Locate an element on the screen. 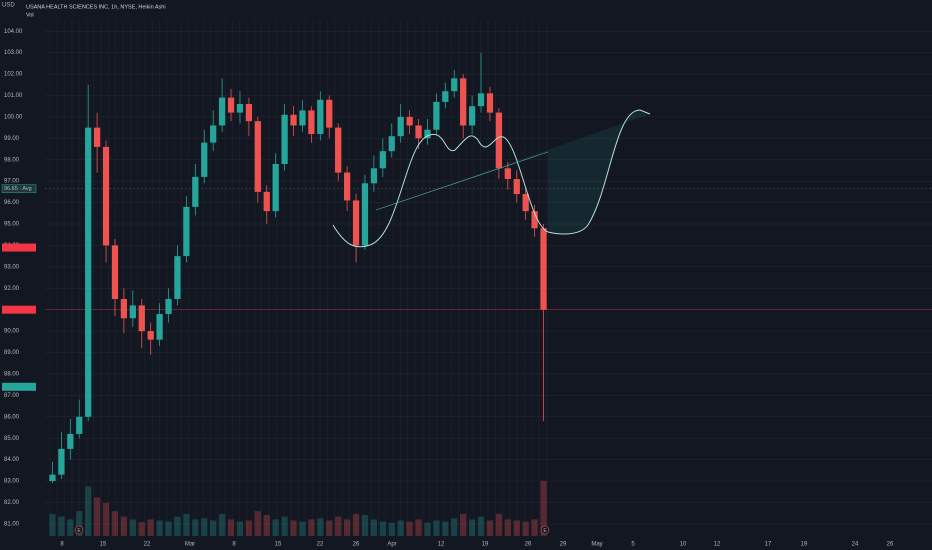 This screenshot has height=550, width=932. y-tick-label: 97.00 is located at coordinates (12, 182).